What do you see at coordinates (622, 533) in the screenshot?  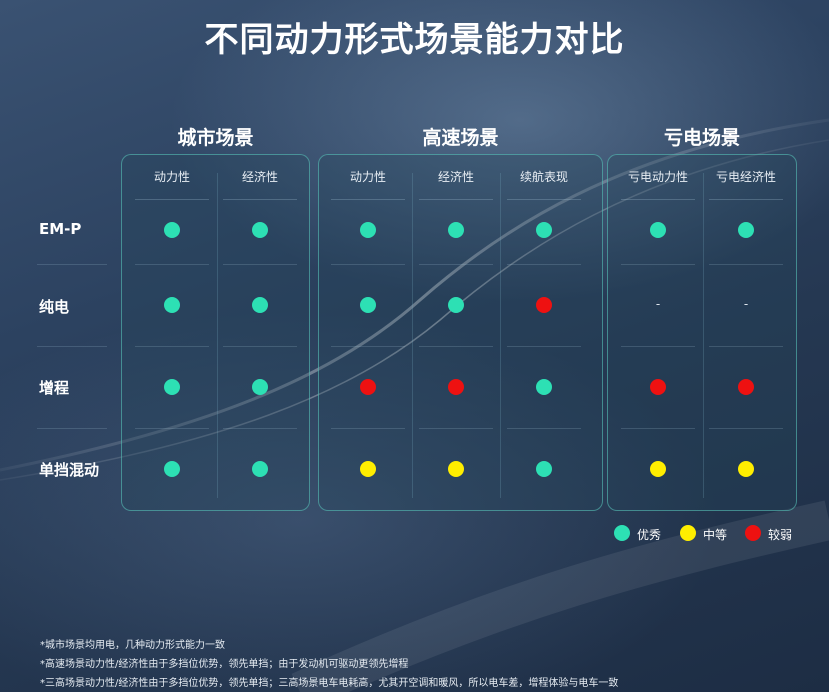 I see `legend-good-dot` at bounding box center [622, 533].